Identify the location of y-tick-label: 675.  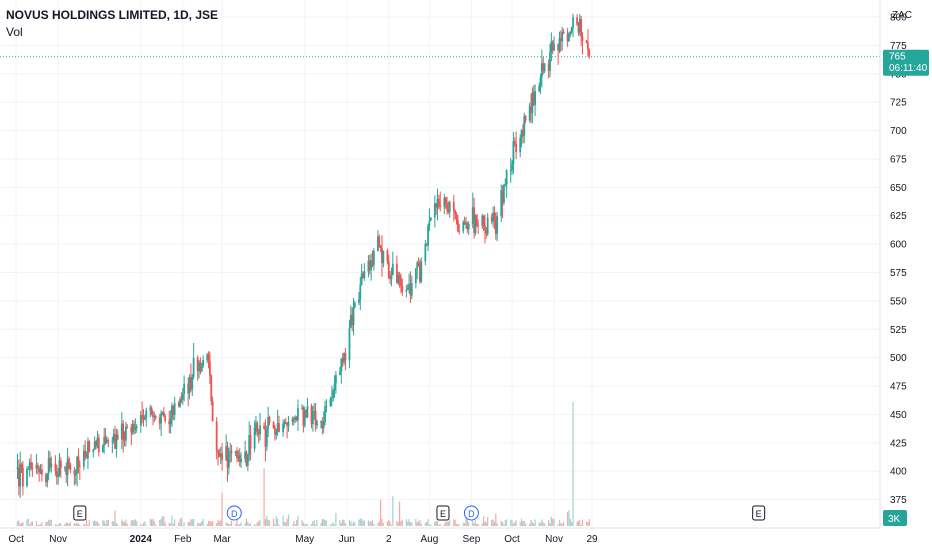
(898, 159).